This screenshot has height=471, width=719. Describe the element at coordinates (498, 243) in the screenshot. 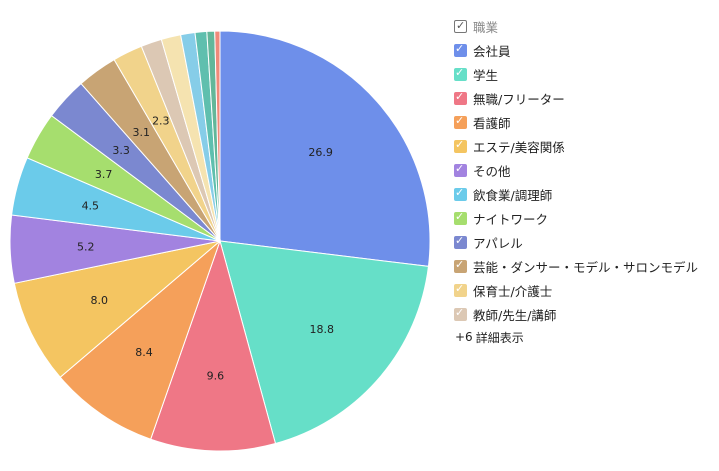

I see `legend-label: アパレル` at that location.